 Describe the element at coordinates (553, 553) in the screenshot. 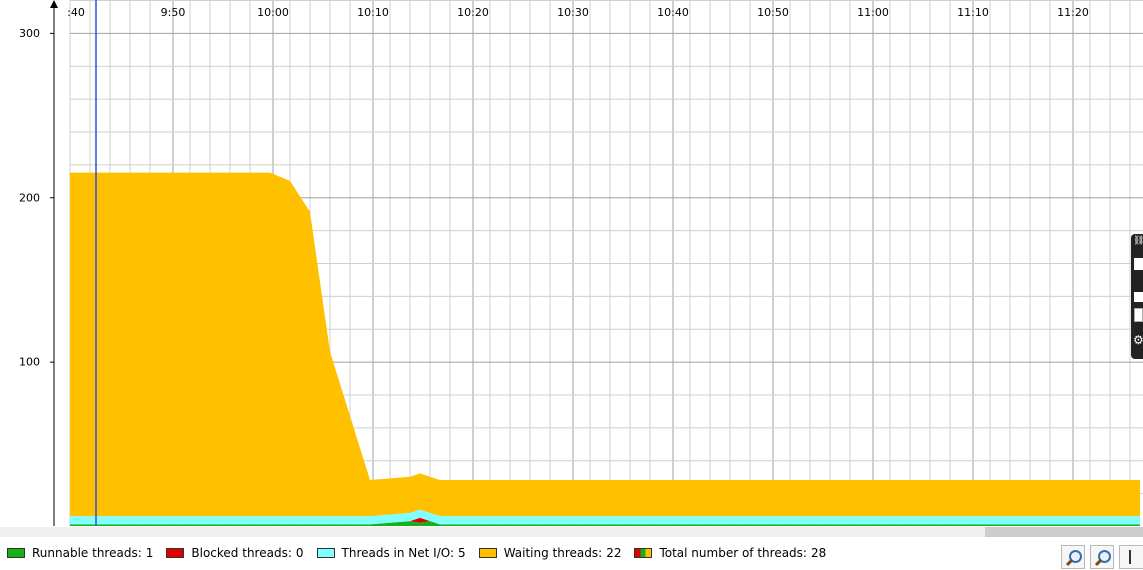

I see `legend-label: Waiting threads:` at that location.